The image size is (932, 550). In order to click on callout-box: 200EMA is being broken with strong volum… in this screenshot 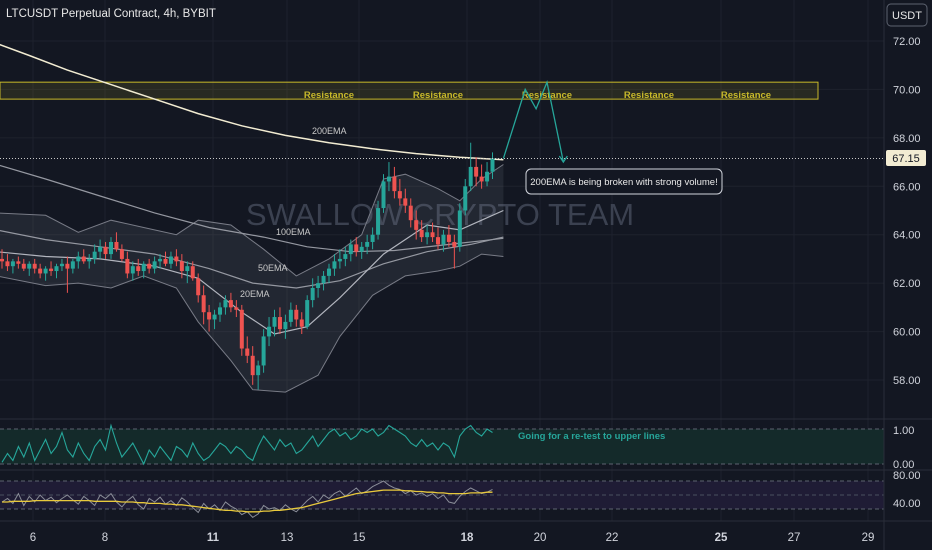, I will do `click(624, 181)`.